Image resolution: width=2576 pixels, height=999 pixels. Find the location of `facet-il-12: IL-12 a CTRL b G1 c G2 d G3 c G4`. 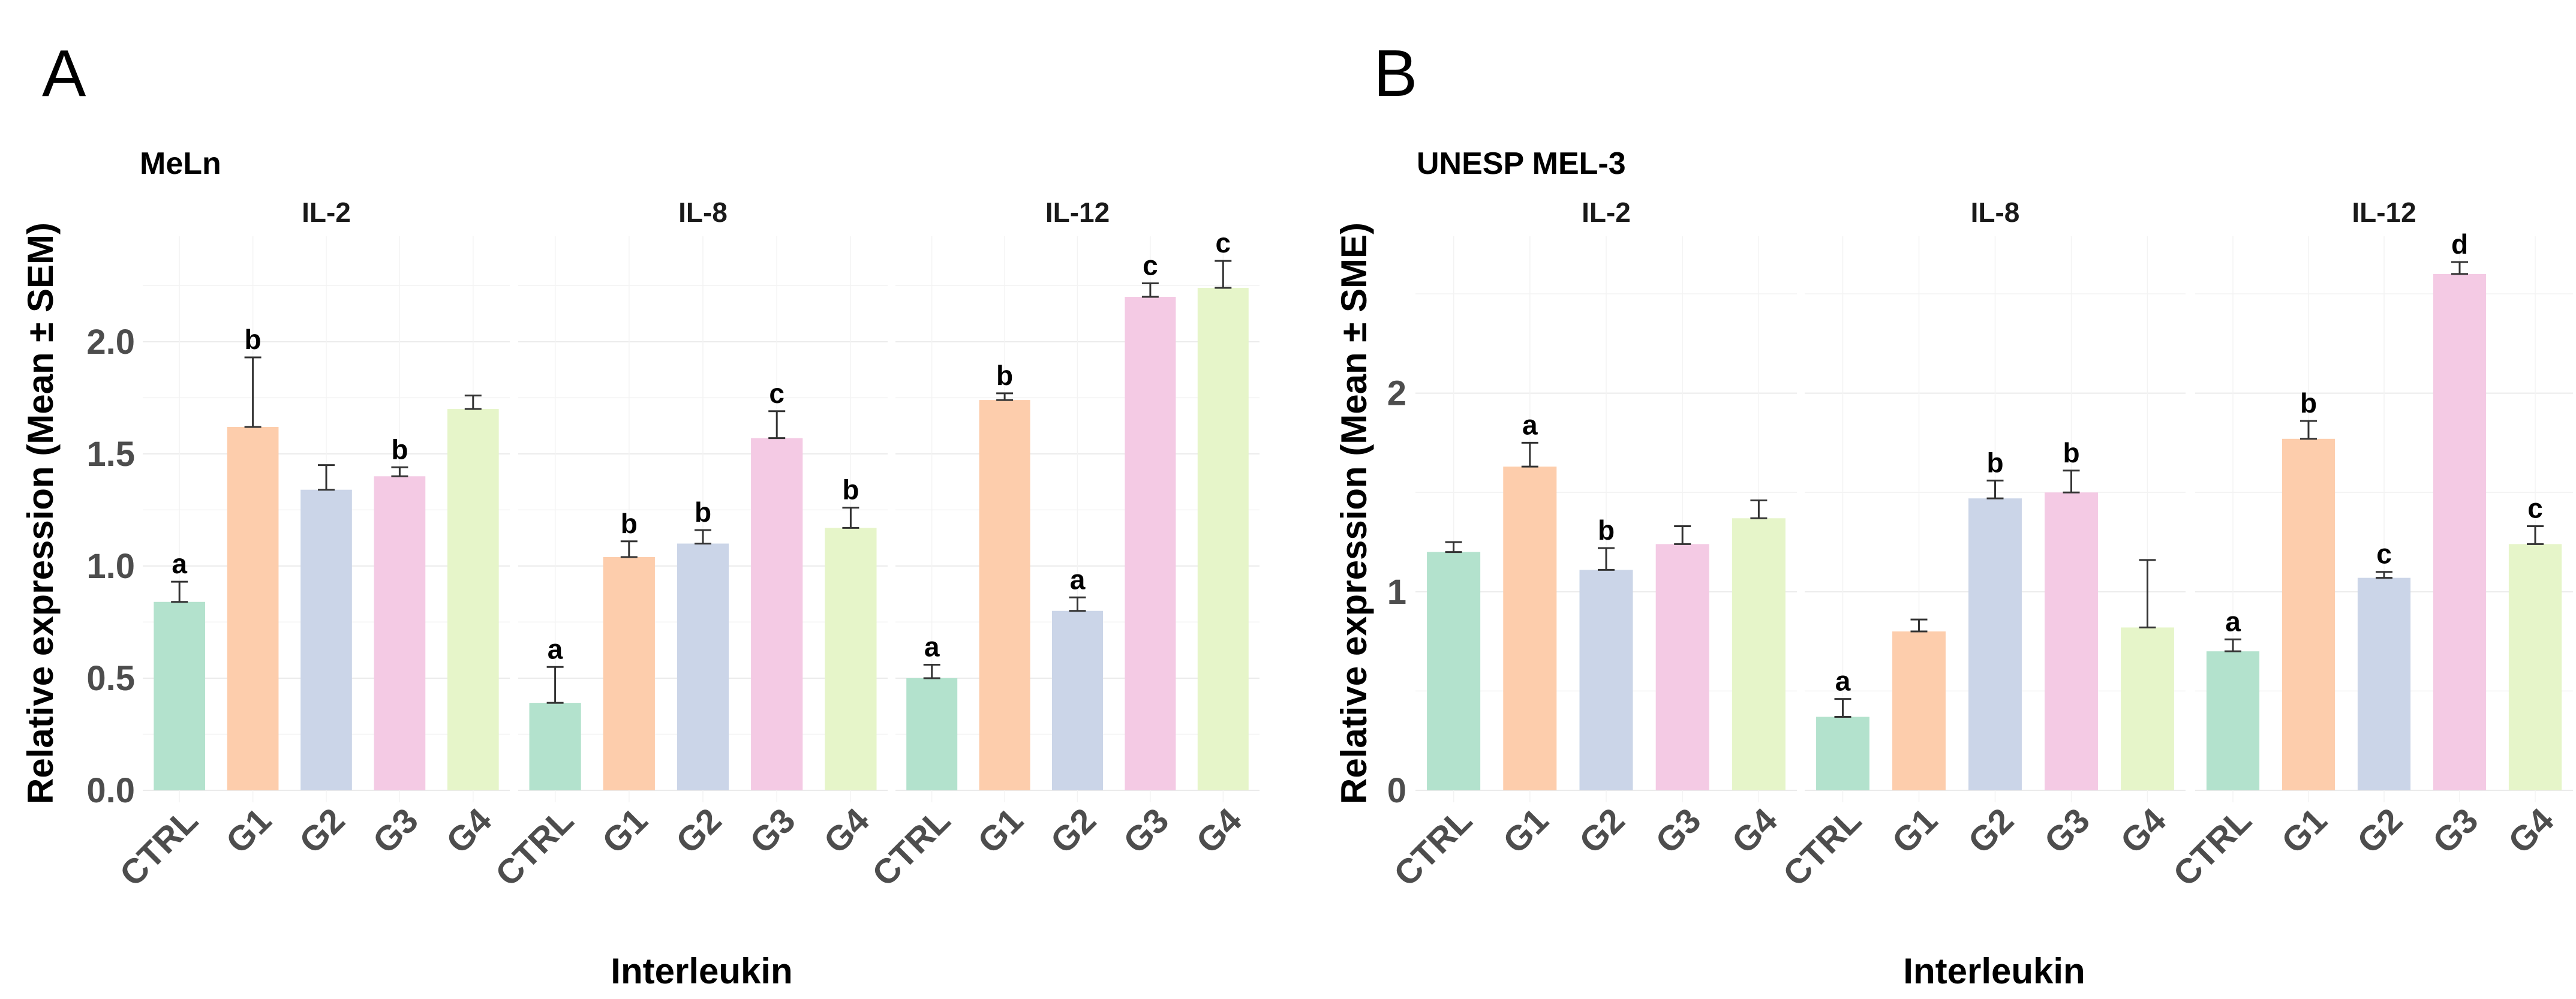

facet-il-12: IL-12 a CTRL b G1 c G2 d G3 c G4 is located at coordinates (2370, 545).